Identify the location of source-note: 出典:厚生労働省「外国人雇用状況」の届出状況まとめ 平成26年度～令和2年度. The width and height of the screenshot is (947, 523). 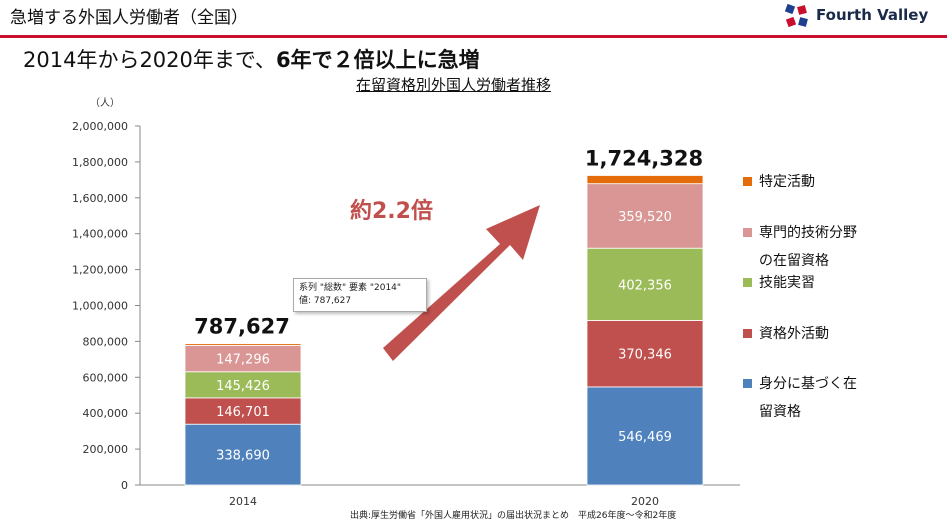
(513, 516).